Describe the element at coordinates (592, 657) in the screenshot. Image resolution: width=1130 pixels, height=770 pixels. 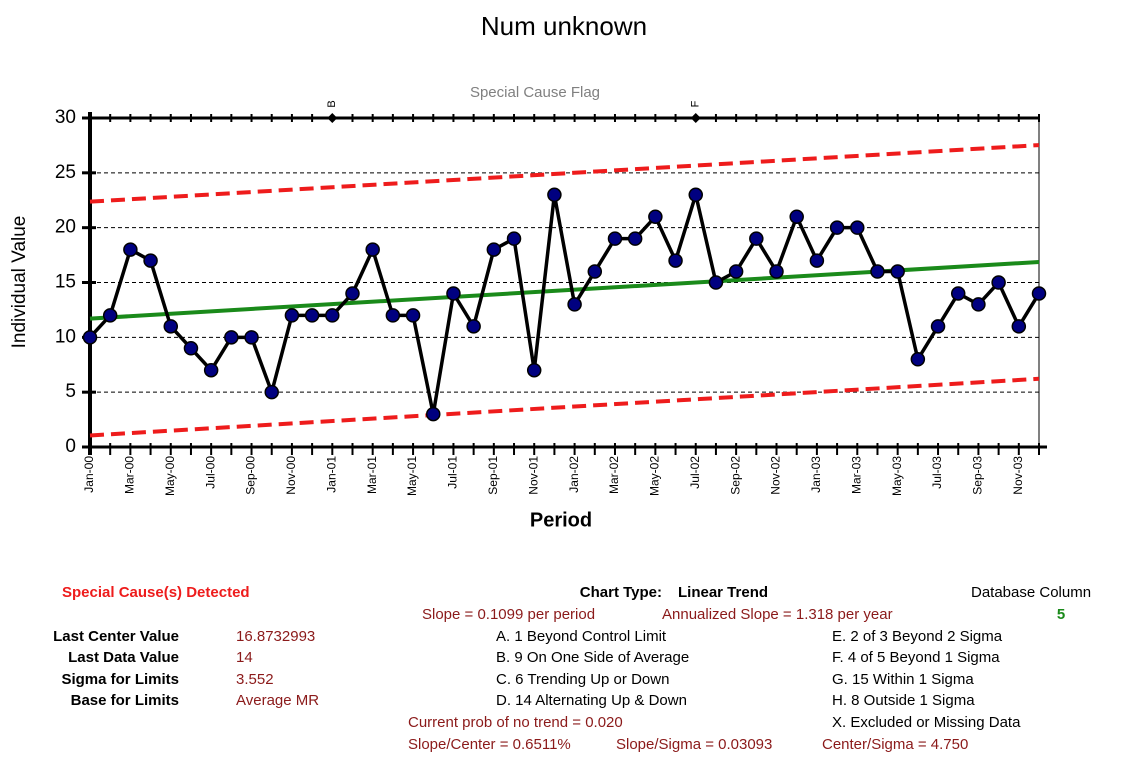
I see `rule: B. 9 On One Side of Average` at that location.